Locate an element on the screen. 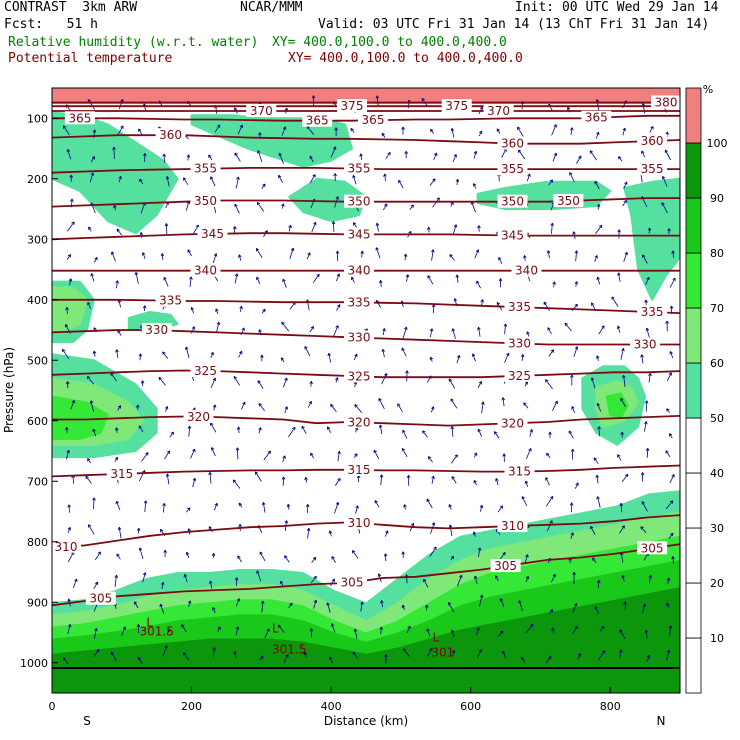 This screenshot has width=740, height=740. colorbar-unit: % is located at coordinates (708, 89).